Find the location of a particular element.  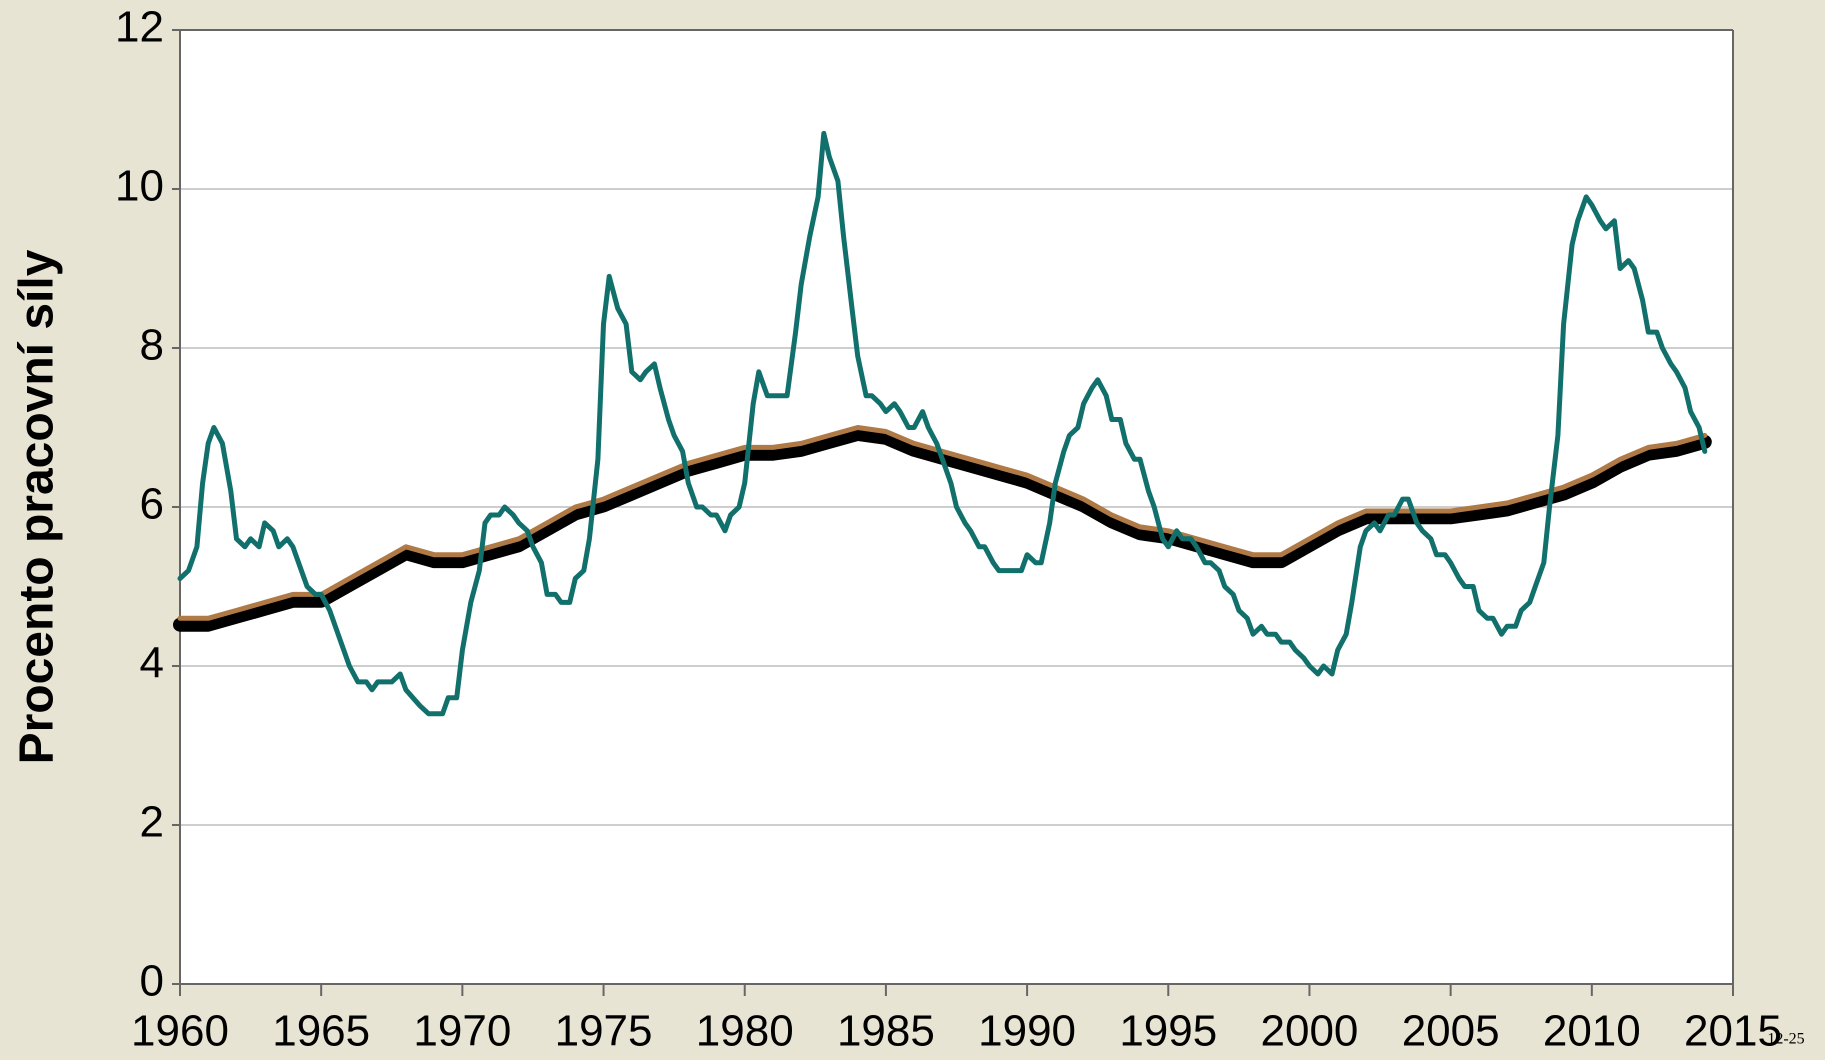

x-tick-label: 1985 is located at coordinates (886, 1031).